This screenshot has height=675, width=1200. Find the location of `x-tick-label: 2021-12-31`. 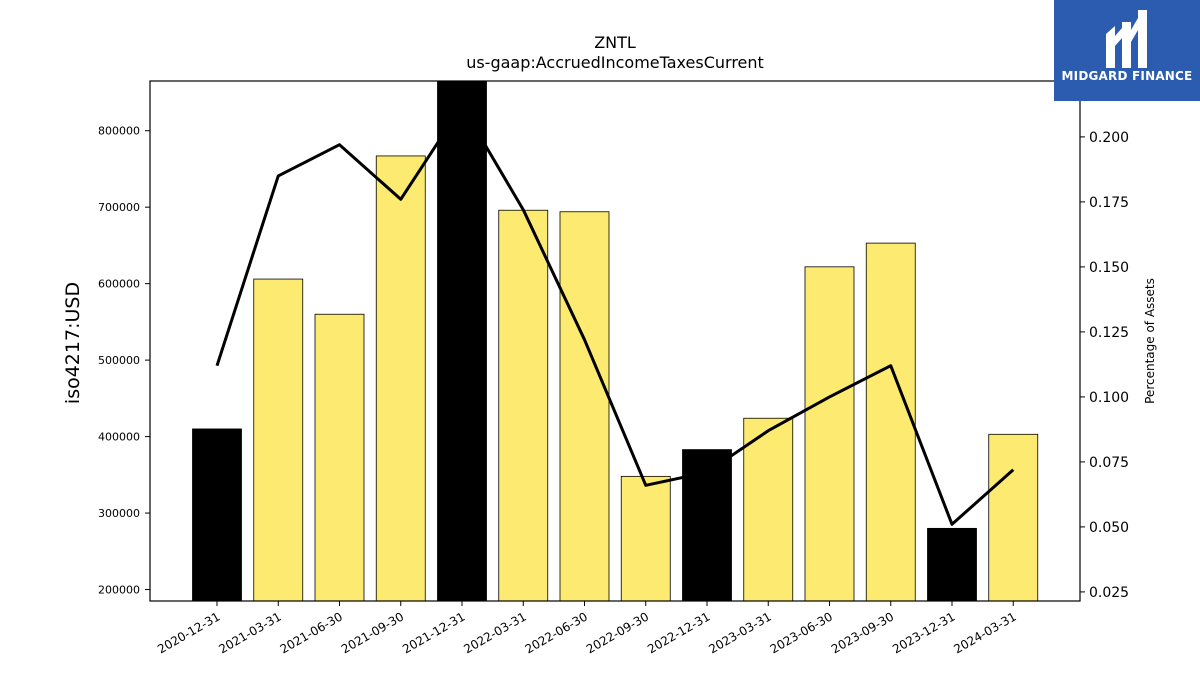

x-tick-label: 2021-12-31 is located at coordinates (433, 632).